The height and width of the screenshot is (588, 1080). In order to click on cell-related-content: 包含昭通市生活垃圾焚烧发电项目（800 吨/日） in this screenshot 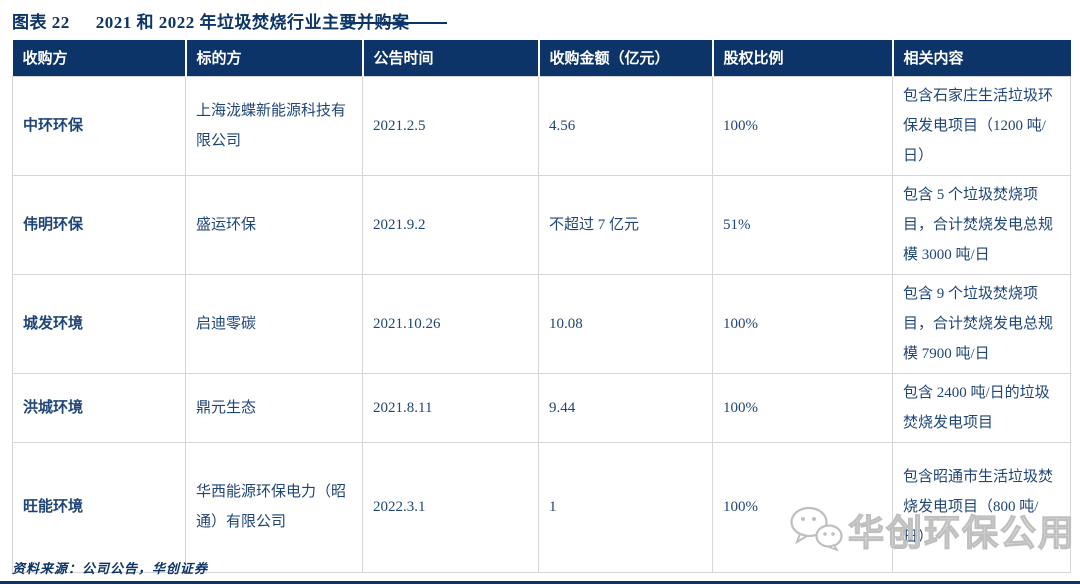, I will do `click(981, 507)`.